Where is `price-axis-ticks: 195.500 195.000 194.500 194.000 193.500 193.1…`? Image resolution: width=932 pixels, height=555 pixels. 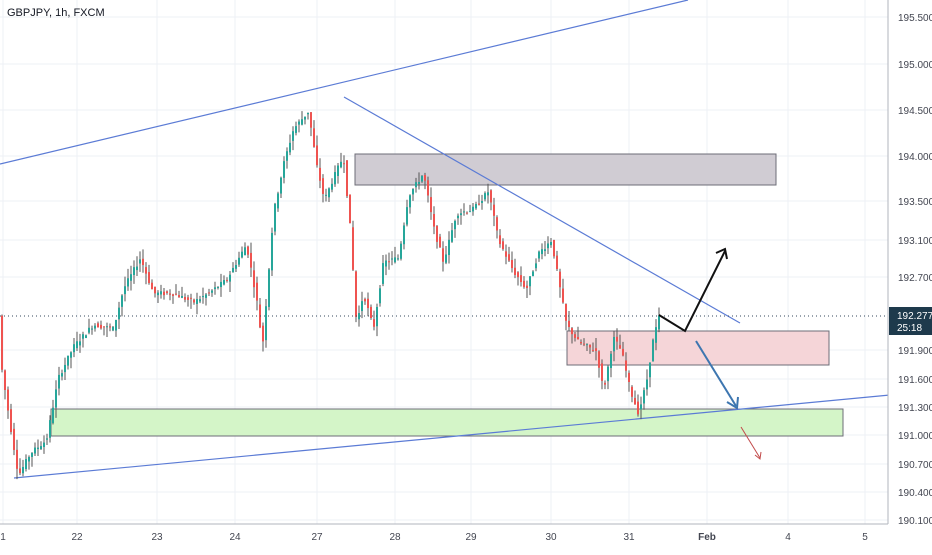 price-axis-ticks: 195.500 195.000 194.500 194.000 193.500 193.1… is located at coordinates (915, 270).